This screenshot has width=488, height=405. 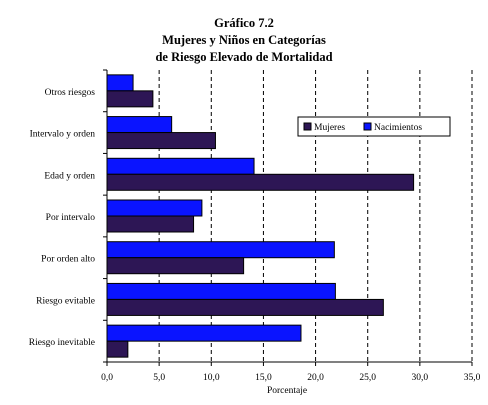 What do you see at coordinates (244, 23) in the screenshot?
I see `chart-title-line-1: Gráfico 7.2` at bounding box center [244, 23].